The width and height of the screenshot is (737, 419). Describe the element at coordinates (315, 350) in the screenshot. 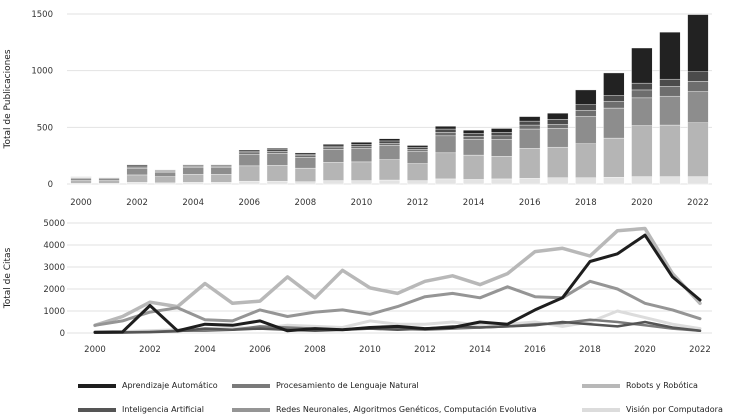

I see `x-tick-label: 2008` at that location.